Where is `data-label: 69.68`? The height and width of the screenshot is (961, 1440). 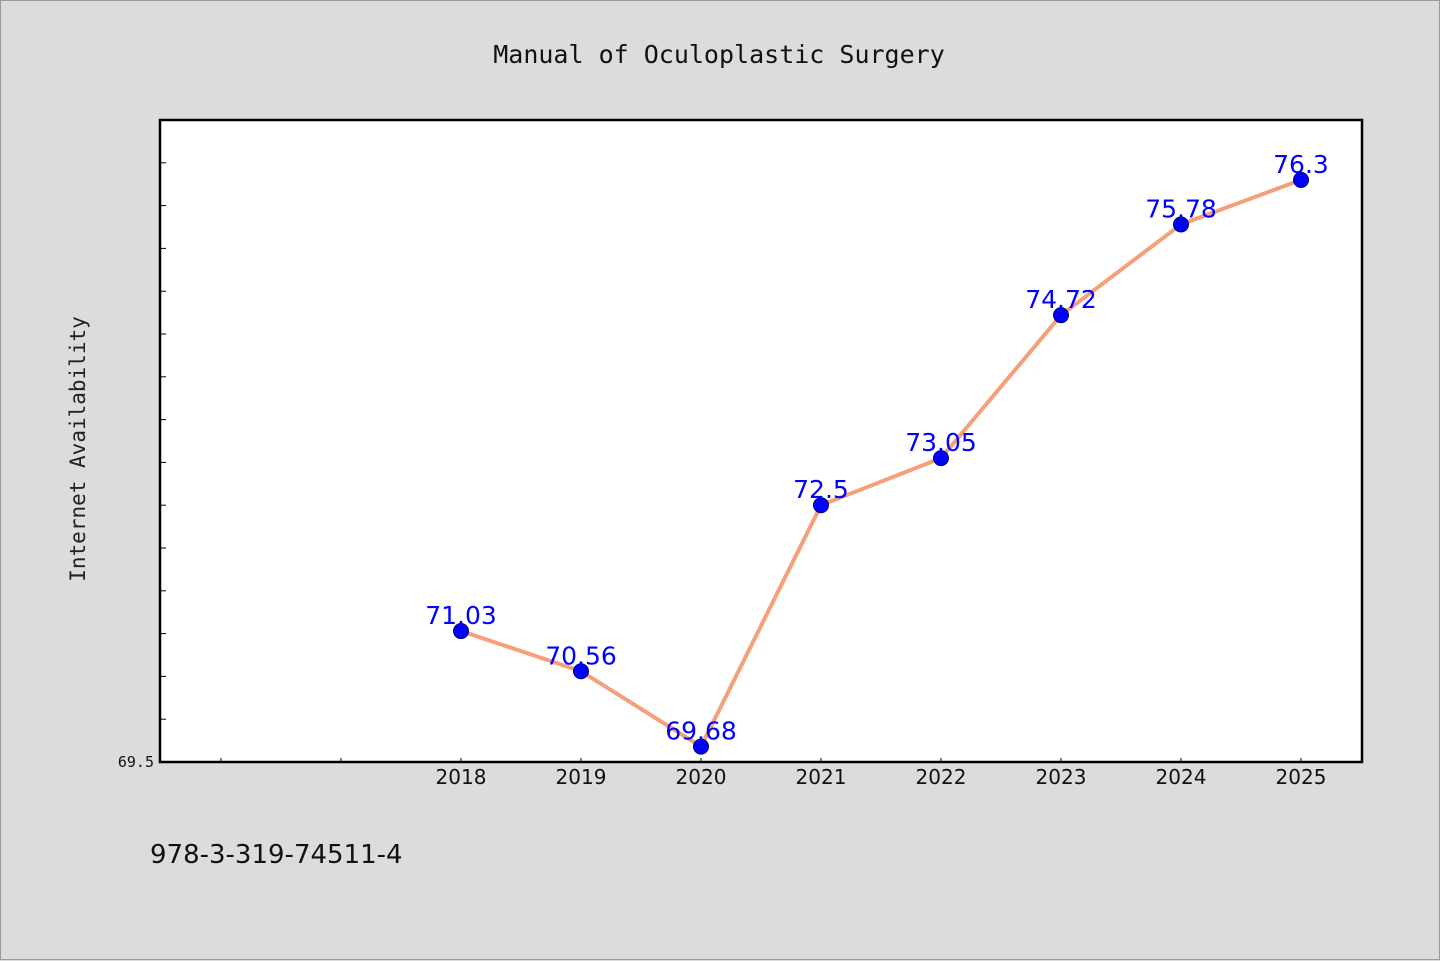 data-label: 69.68 is located at coordinates (701, 731).